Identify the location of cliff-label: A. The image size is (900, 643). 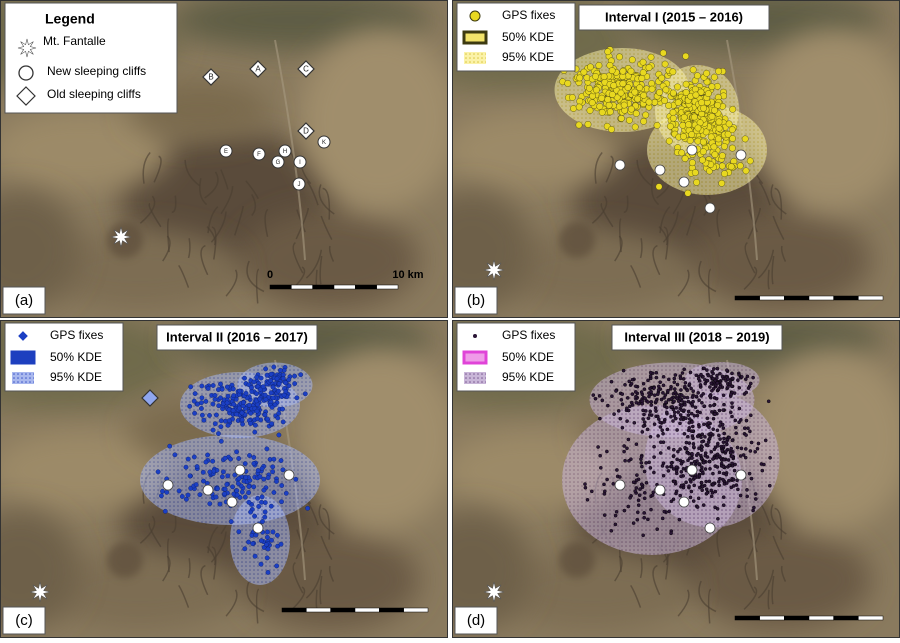
(258, 69).